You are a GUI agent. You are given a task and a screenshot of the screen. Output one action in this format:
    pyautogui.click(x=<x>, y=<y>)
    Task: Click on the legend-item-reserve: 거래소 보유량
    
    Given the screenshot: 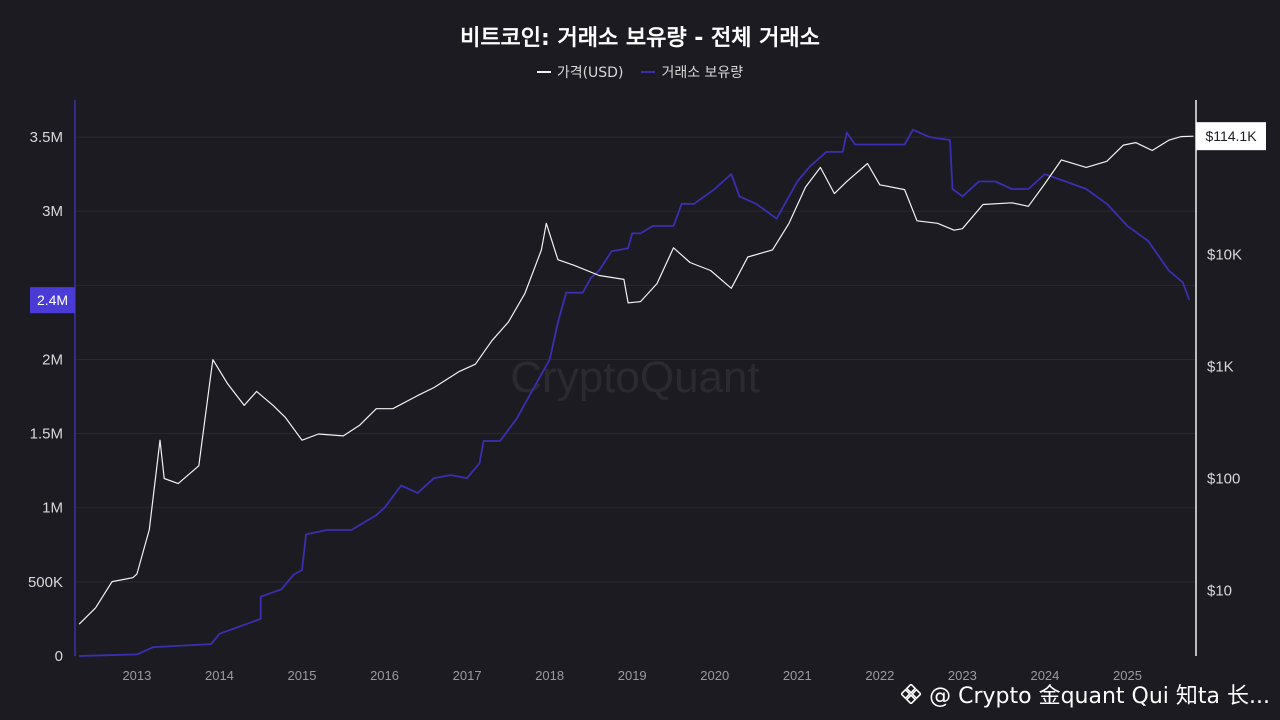 What is the action you would take?
    pyautogui.click(x=692, y=72)
    